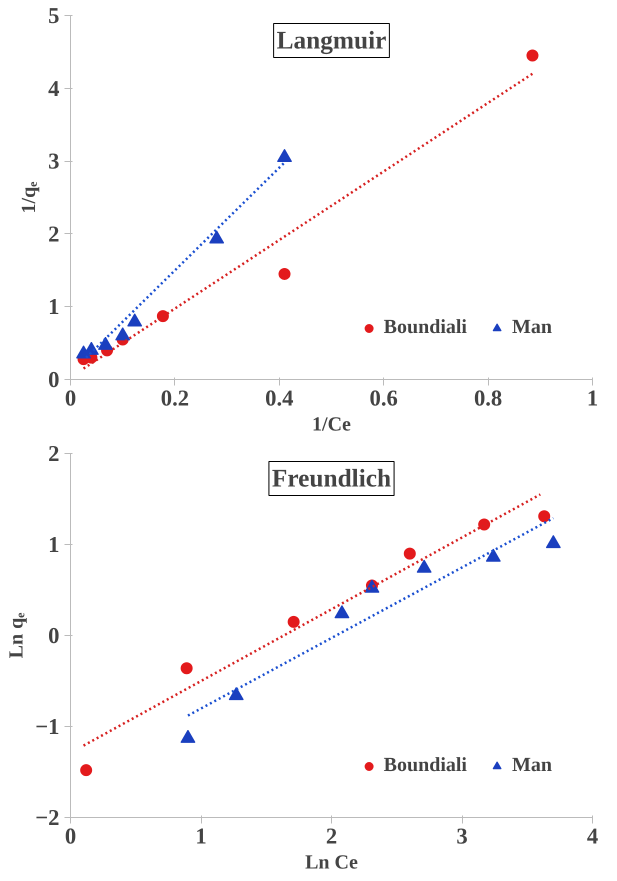 The image size is (617, 881). Describe the element at coordinates (54, 15) in the screenshot. I see `y-tick-label: 5` at that location.